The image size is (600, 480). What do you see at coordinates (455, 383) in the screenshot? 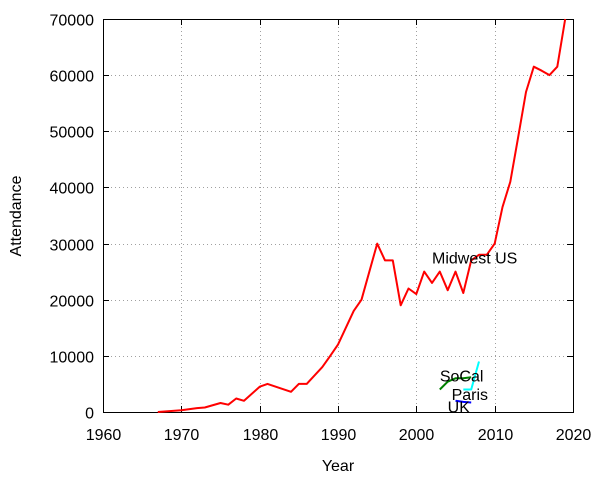
I see `series-line-socal` at bounding box center [455, 383].